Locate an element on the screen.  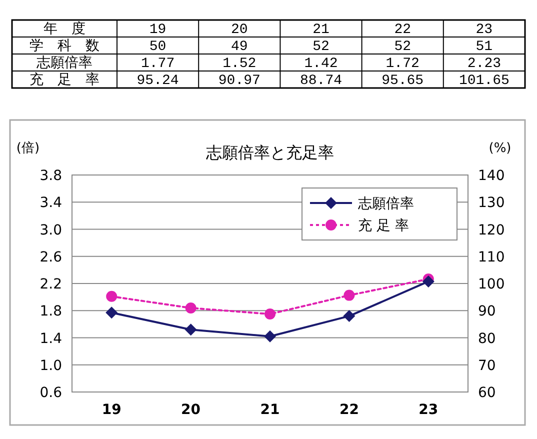
y2-tick-label: 130 is located at coordinates (491, 203).